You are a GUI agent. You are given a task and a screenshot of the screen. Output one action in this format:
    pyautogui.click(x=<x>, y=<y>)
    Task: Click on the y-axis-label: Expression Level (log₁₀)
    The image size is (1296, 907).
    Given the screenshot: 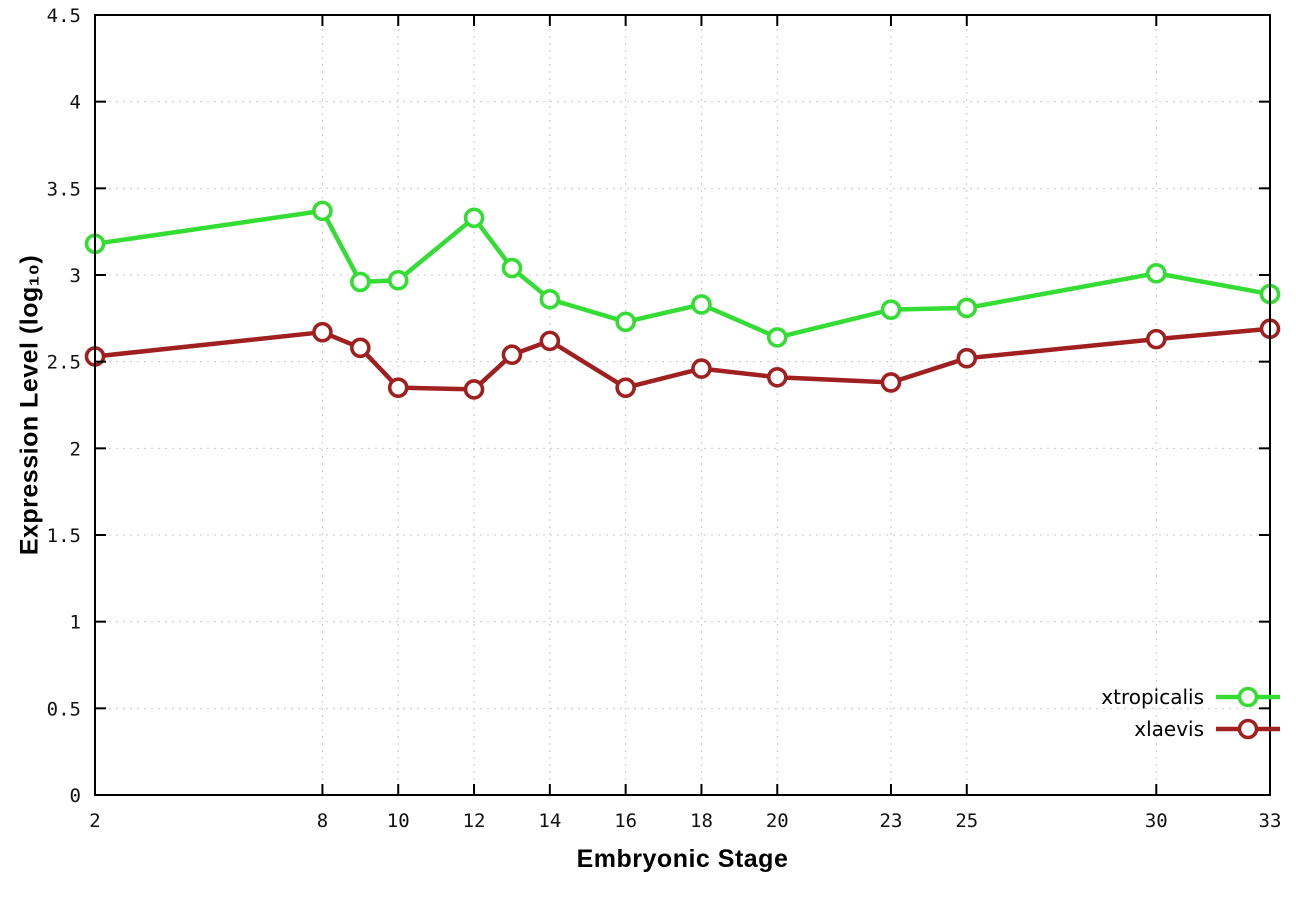 What is the action you would take?
    pyautogui.click(x=29, y=405)
    